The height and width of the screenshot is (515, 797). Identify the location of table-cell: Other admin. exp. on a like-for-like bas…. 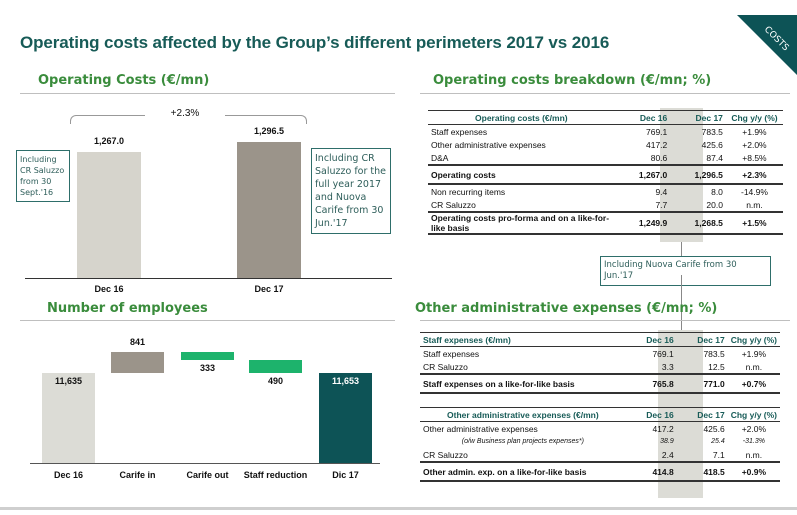
(523, 471).